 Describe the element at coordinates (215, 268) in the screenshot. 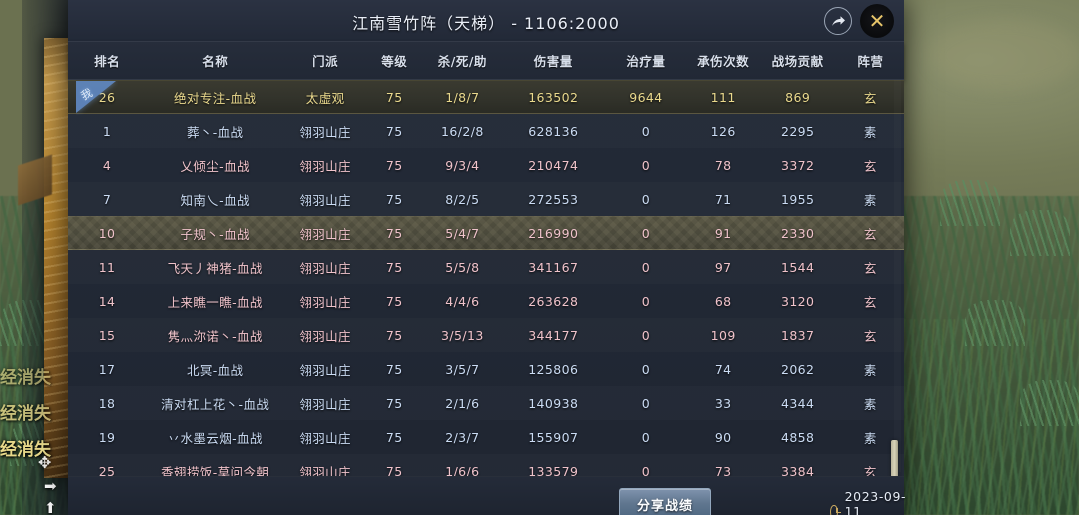

I see `cell-name: 飞天丿神猪-血战` at that location.